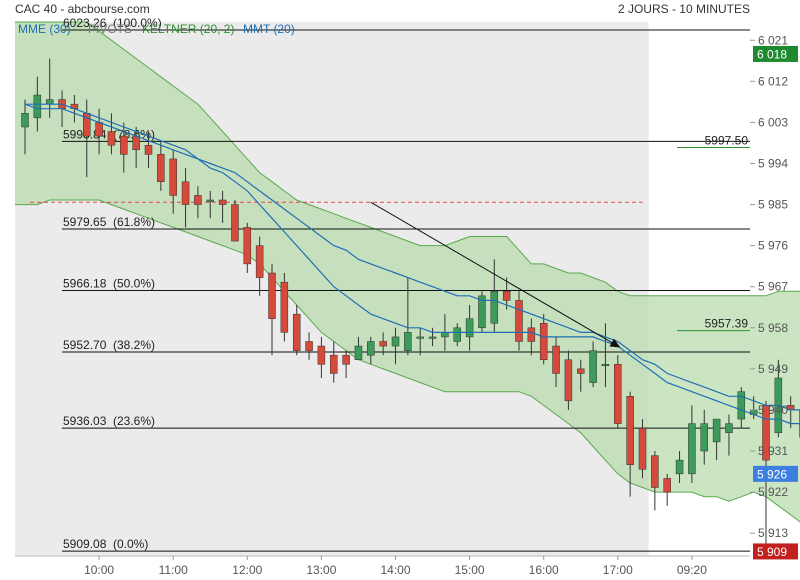 The width and height of the screenshot is (800, 580). Describe the element at coordinates (773, 163) in the screenshot. I see `y-tick-label: 5 994` at that location.